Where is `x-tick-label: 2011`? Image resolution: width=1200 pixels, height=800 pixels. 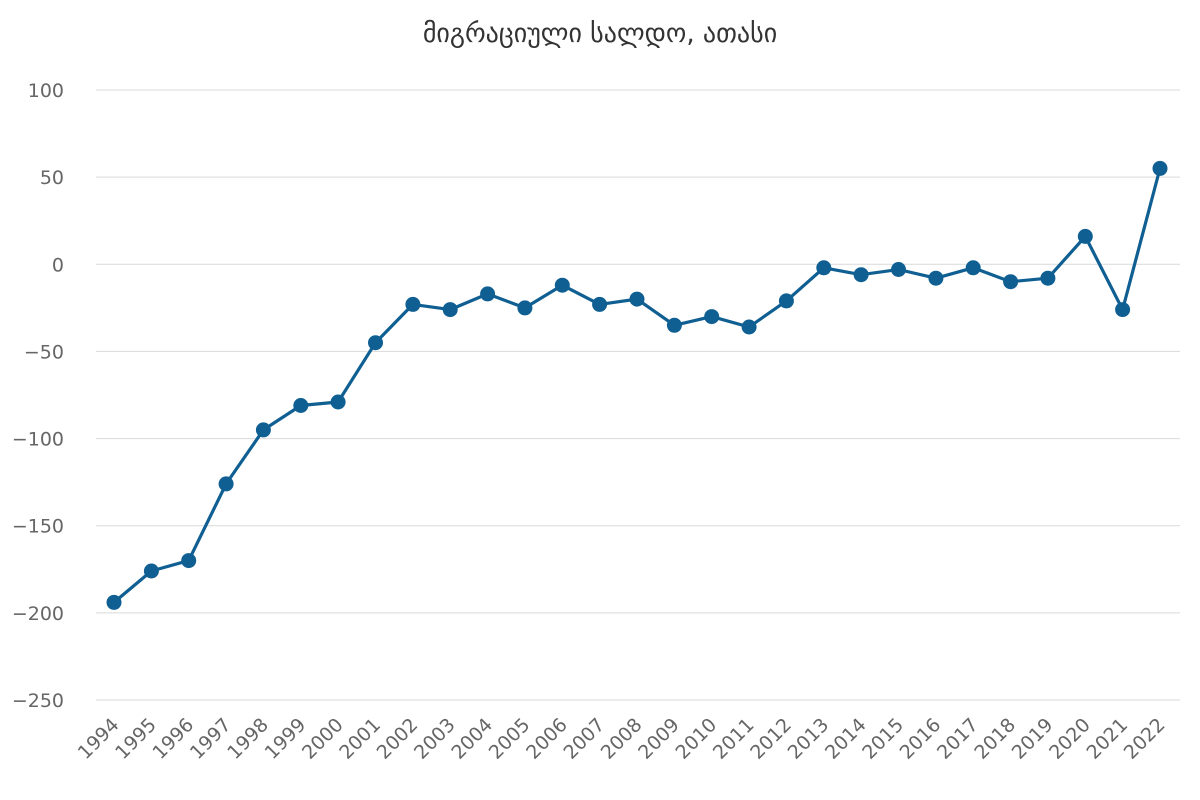 x-tick-label: 2011 is located at coordinates (734, 739).